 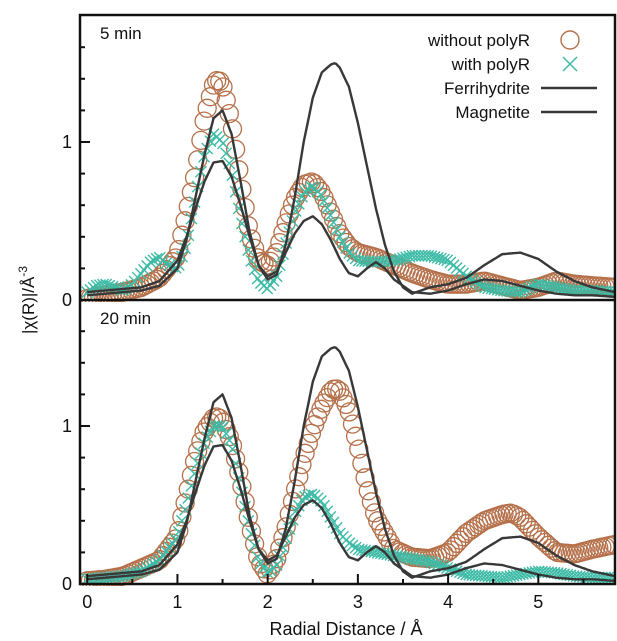 What do you see at coordinates (28, 305) in the screenshot?
I see `y-axis-label-main: |χ(R)|/Å` at bounding box center [28, 305].